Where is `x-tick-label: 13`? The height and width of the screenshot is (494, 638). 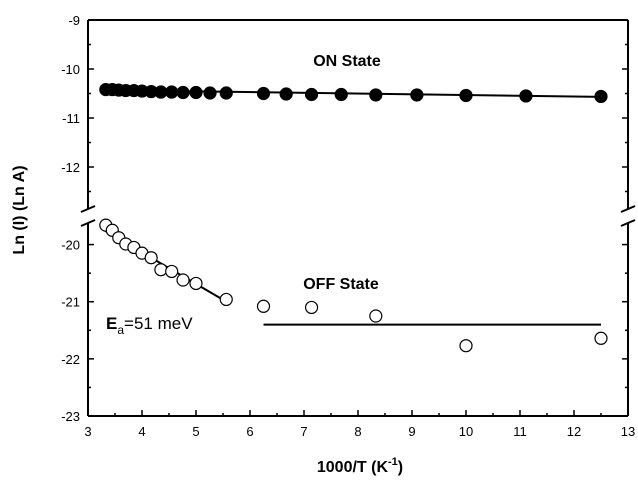 x-tick-label: 13 is located at coordinates (628, 431).